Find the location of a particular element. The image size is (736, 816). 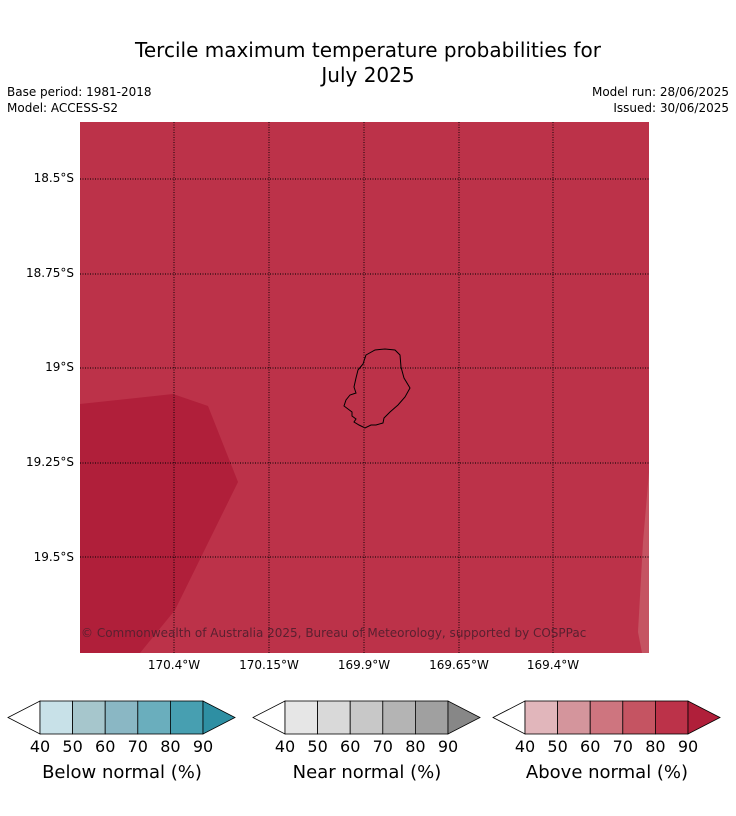

lat-label-19-25: 19.25°S is located at coordinates (50, 462).